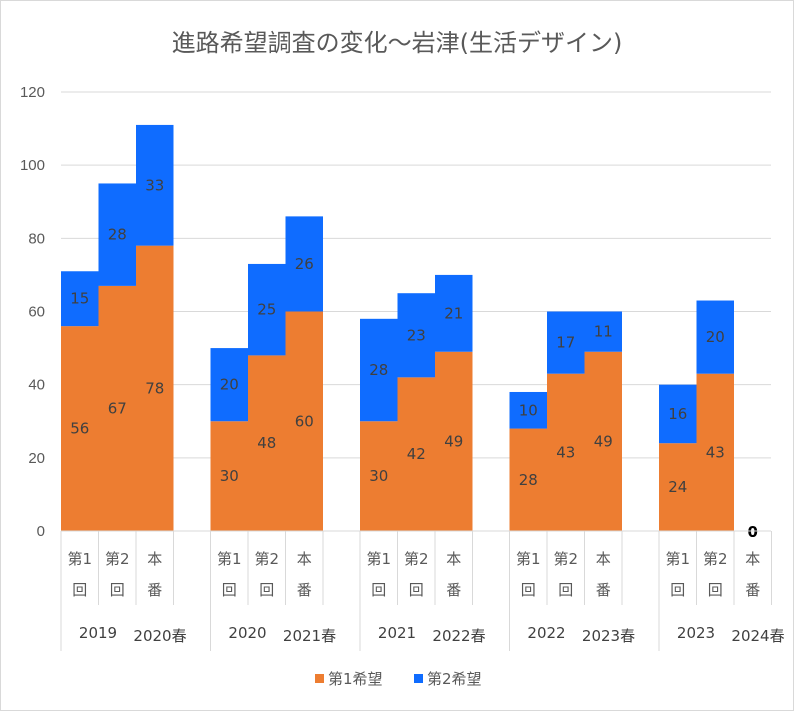  What do you see at coordinates (32, 165) in the screenshot?
I see `y-tick-label: 100` at bounding box center [32, 165].